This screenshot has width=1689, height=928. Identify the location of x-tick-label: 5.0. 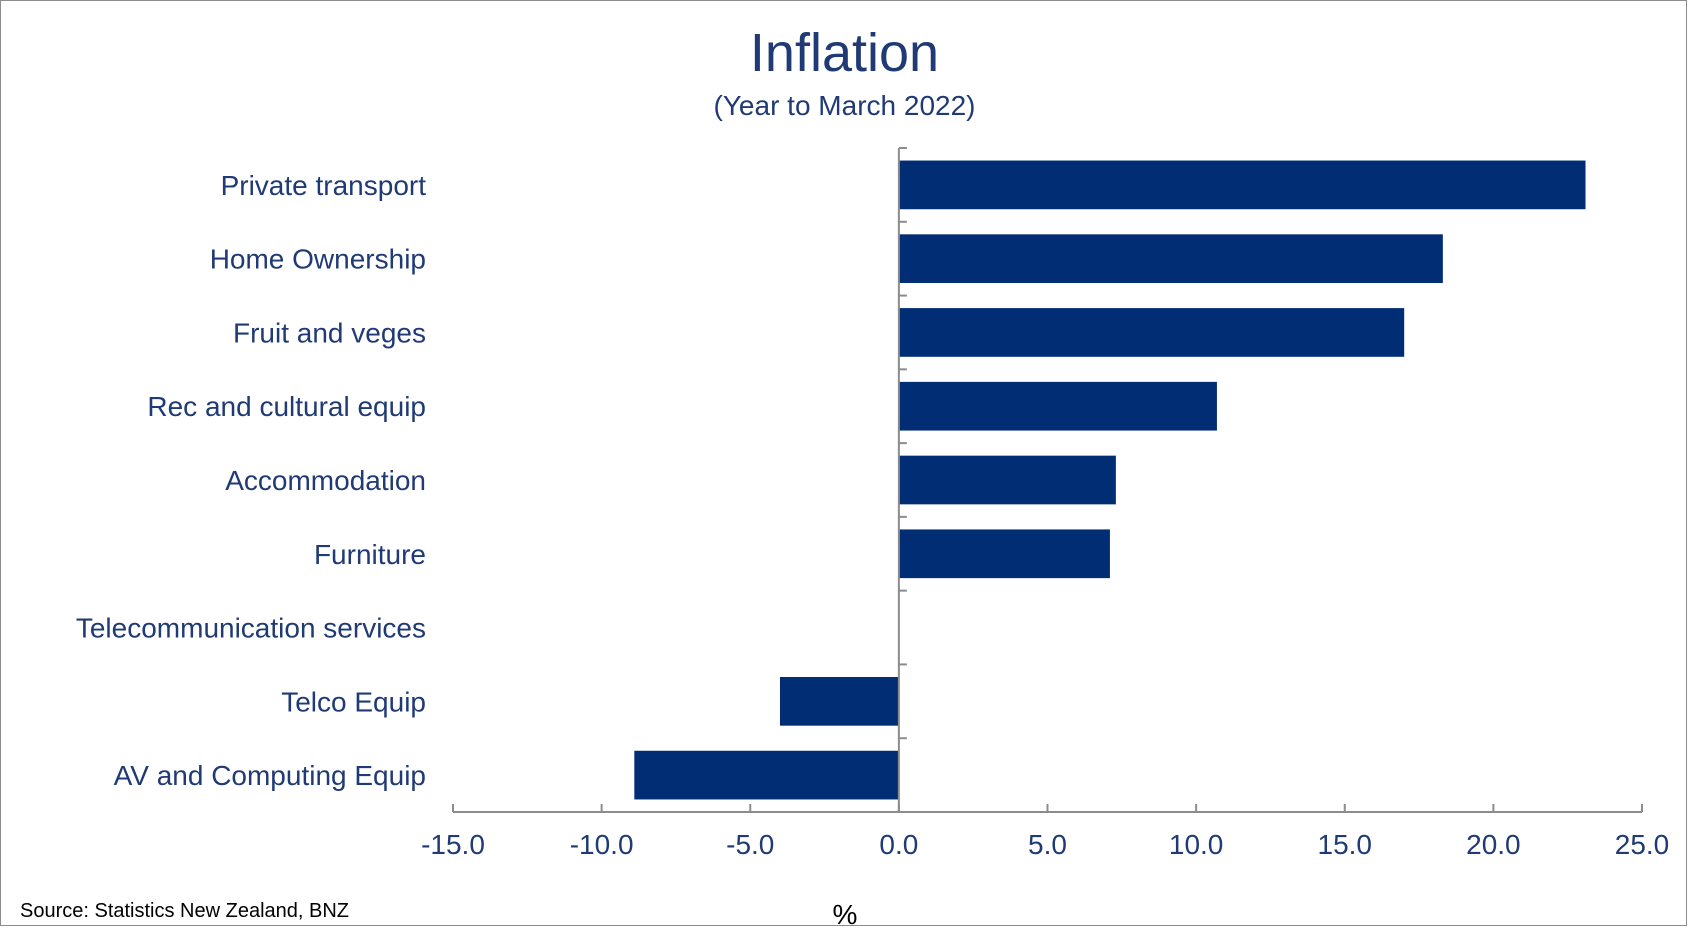
(1047, 844).